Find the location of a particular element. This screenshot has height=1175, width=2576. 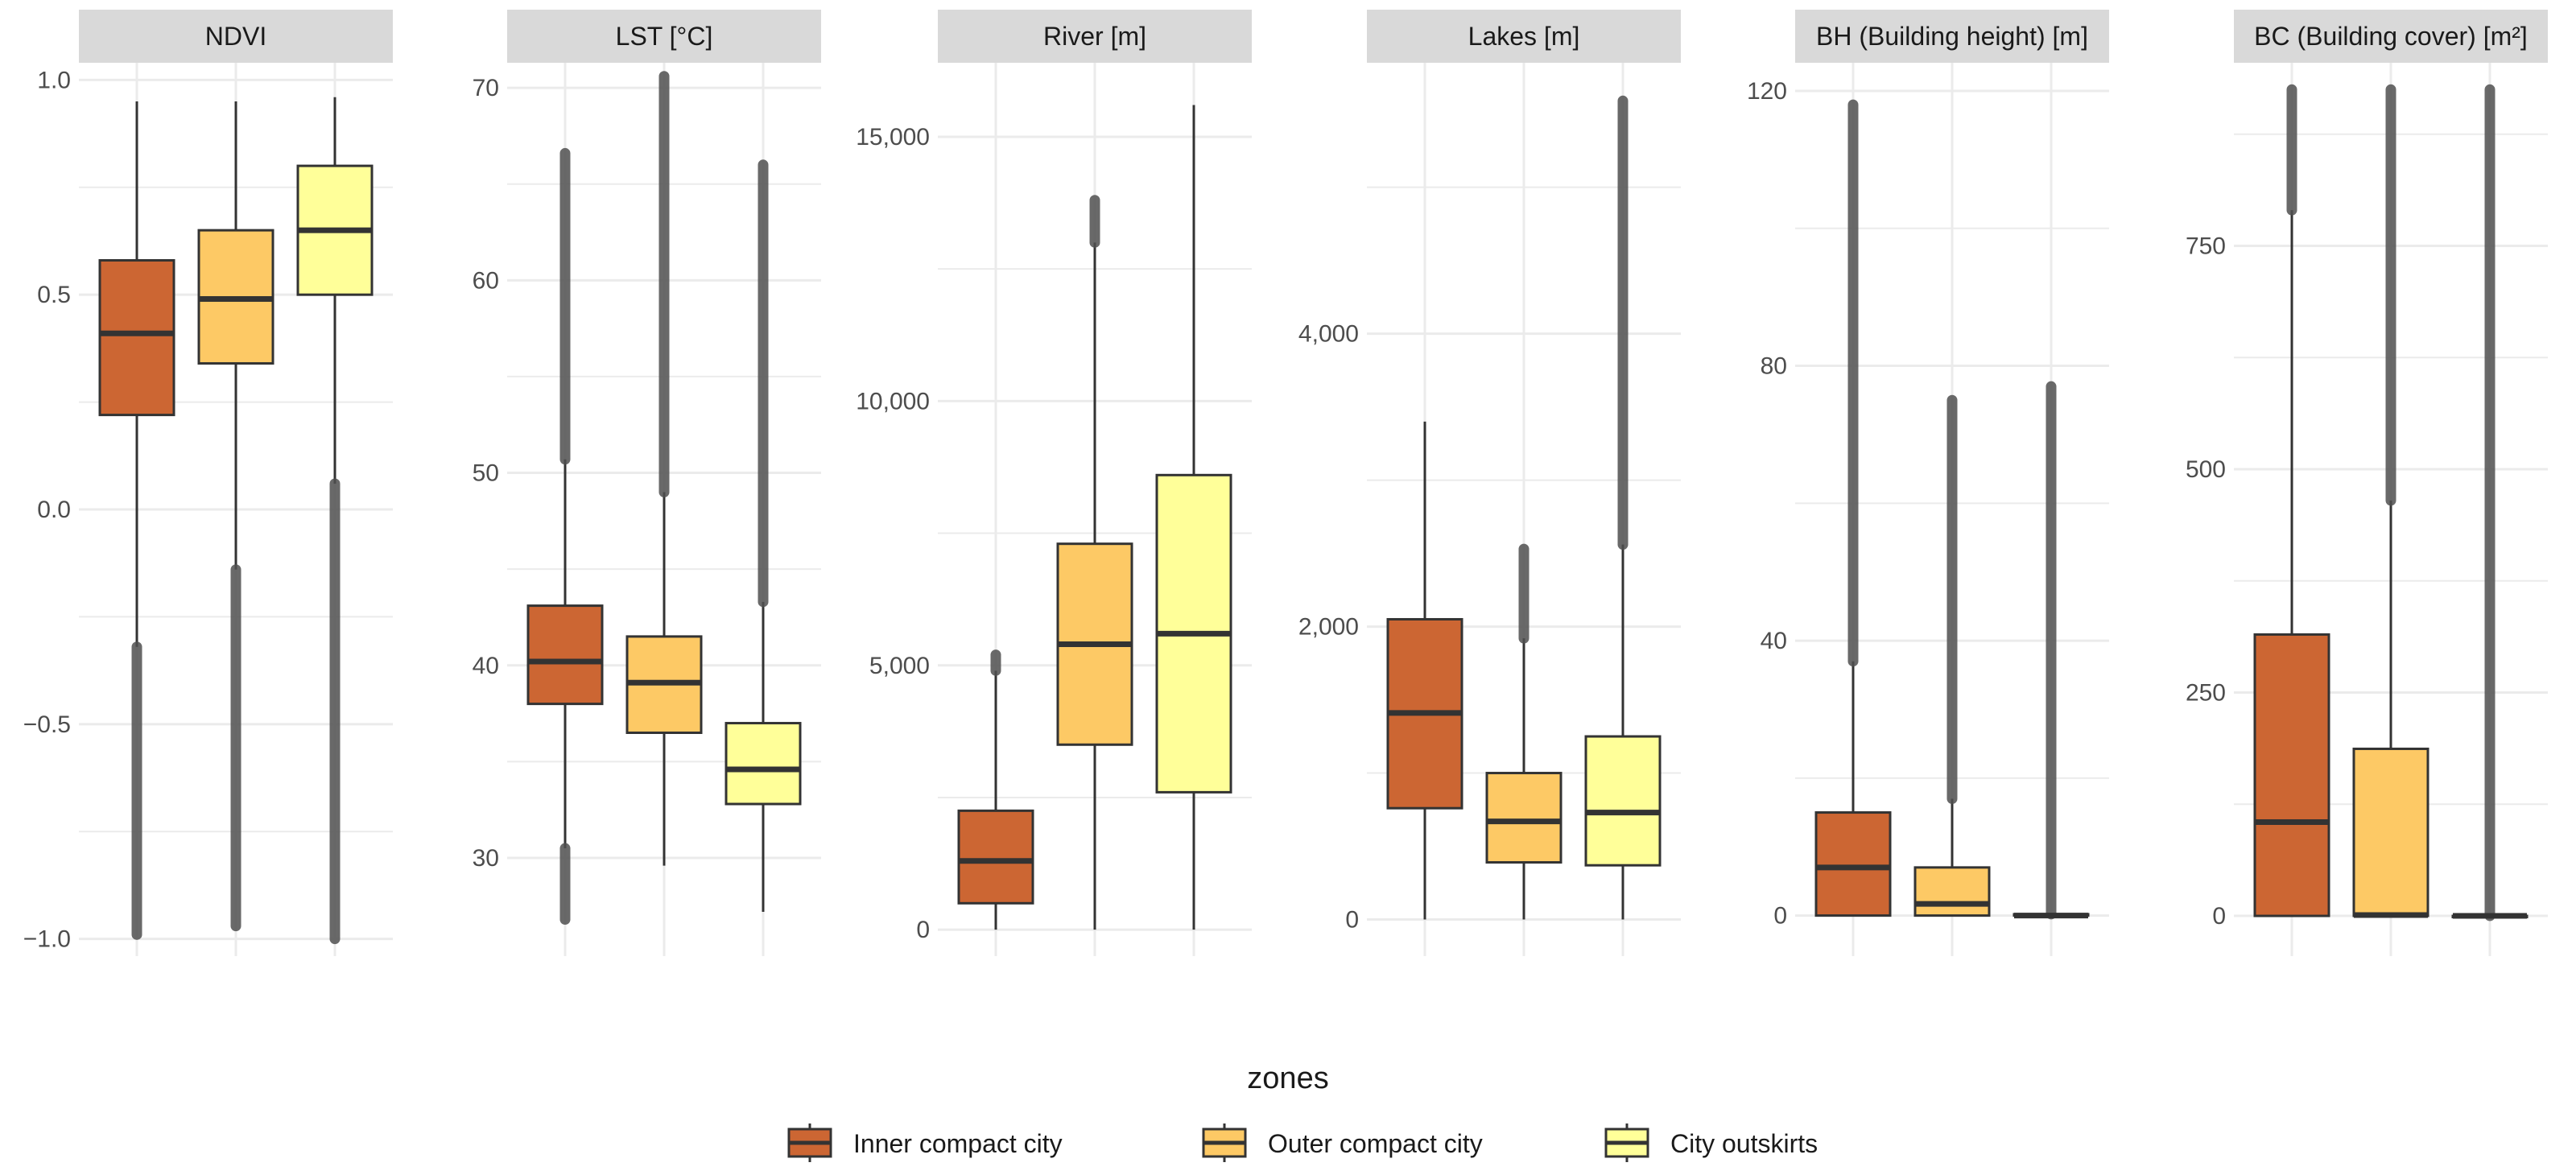

facet-title: River [m] is located at coordinates (1094, 36).